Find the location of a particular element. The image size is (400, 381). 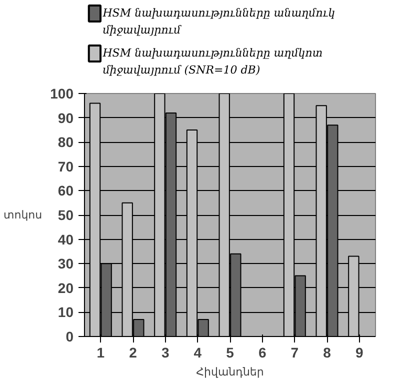

x-tick-label: 7 is located at coordinates (294, 352).